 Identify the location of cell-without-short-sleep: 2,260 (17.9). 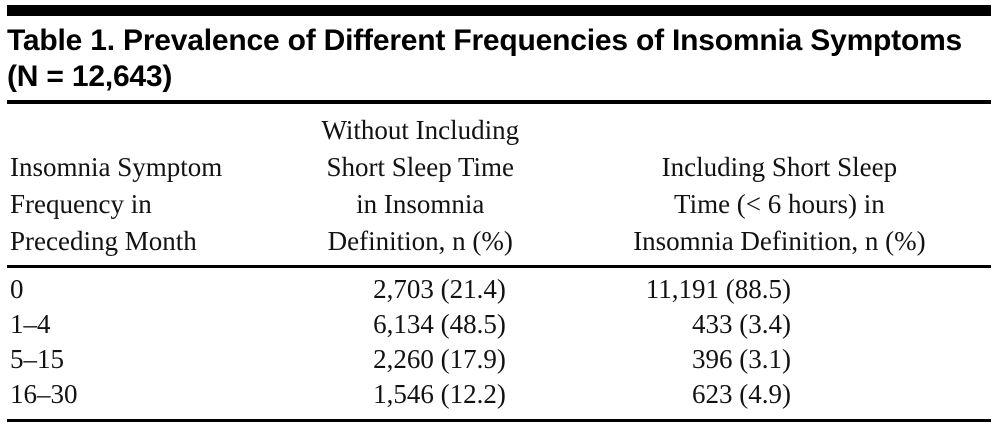
(439, 359).